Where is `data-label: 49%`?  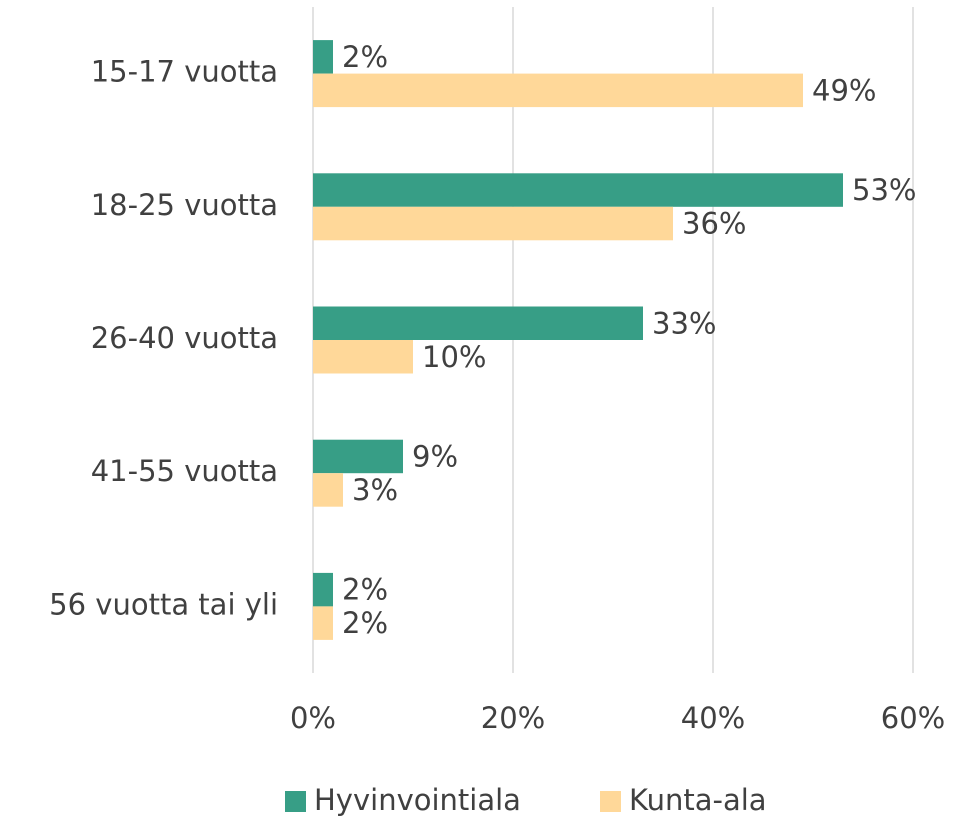 data-label: 49% is located at coordinates (844, 90).